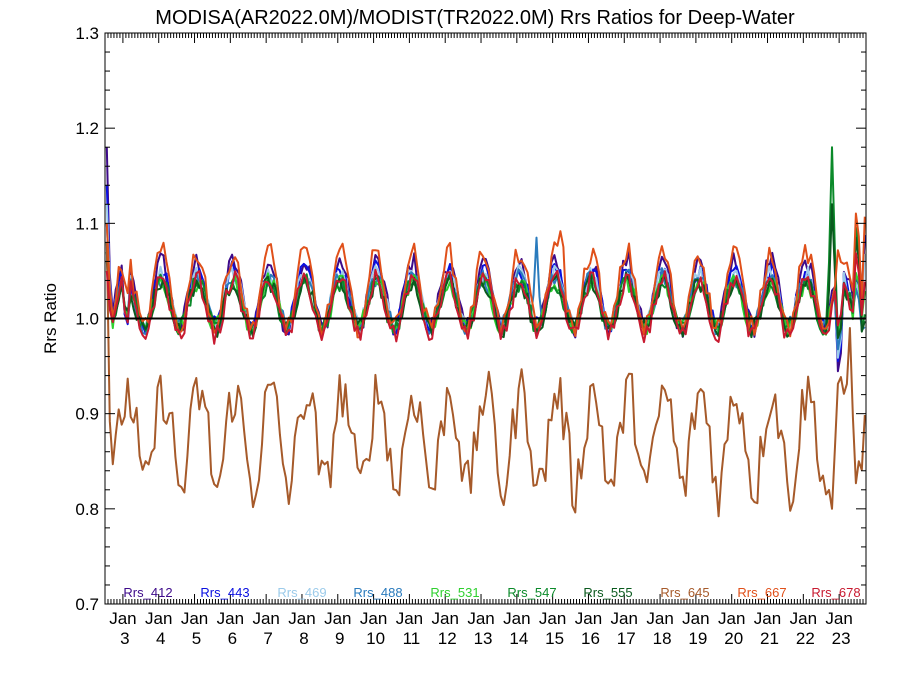 Image resolution: width=900 pixels, height=675 pixels. I want to click on x-tick-label-year: 6, so click(232, 638).